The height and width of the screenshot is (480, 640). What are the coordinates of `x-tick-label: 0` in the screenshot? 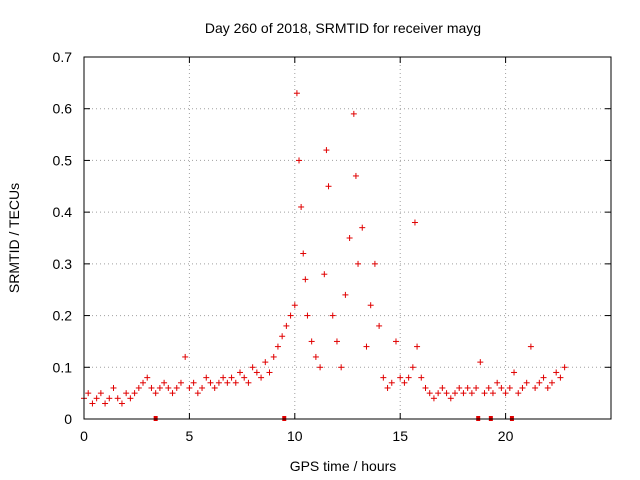 It's located at (84, 436).